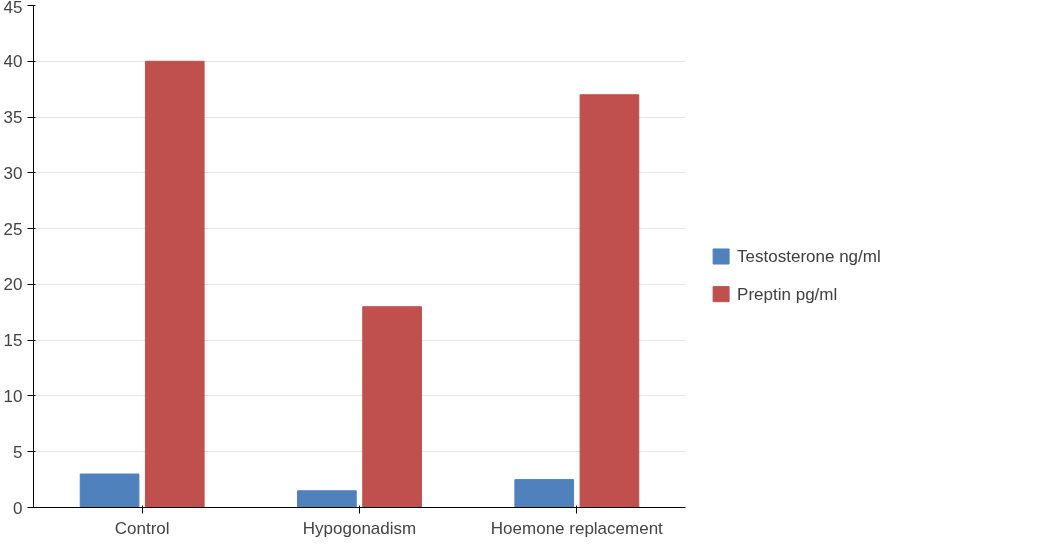 The width and height of the screenshot is (1038, 549). Describe the element at coordinates (13, 62) in the screenshot. I see `y-tick-label: 40` at that location.